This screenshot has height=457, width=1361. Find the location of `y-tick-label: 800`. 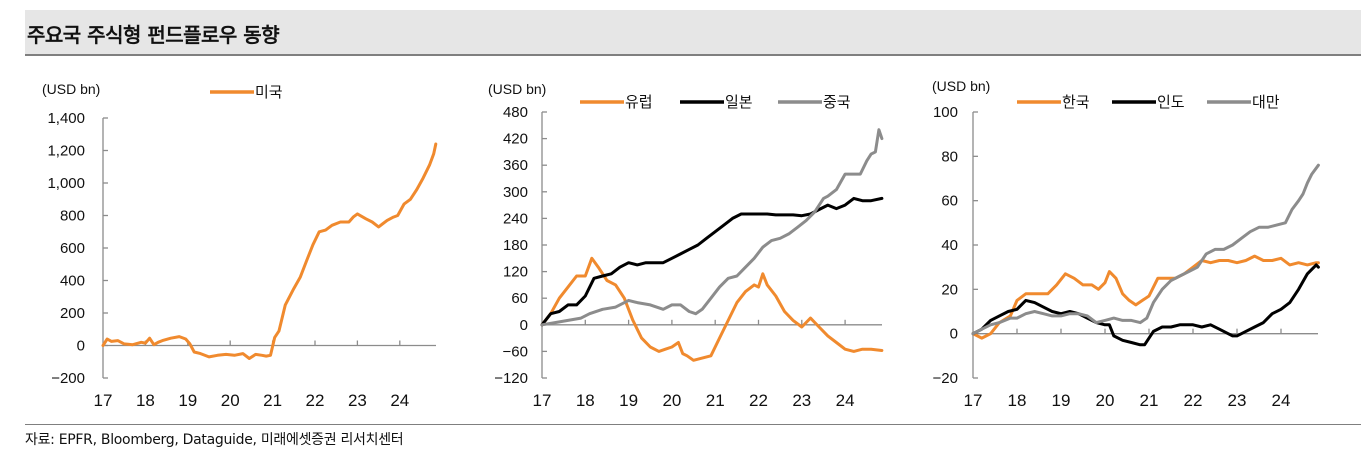

y-tick-label: 800 is located at coordinates (72, 216).